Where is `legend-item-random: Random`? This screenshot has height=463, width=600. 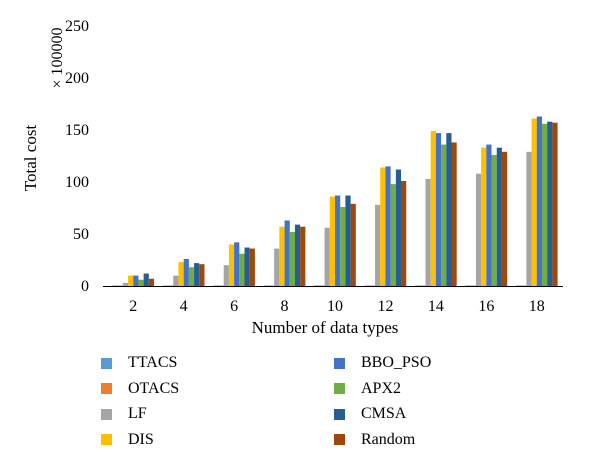
legend-item-random: Random is located at coordinates (374, 440).